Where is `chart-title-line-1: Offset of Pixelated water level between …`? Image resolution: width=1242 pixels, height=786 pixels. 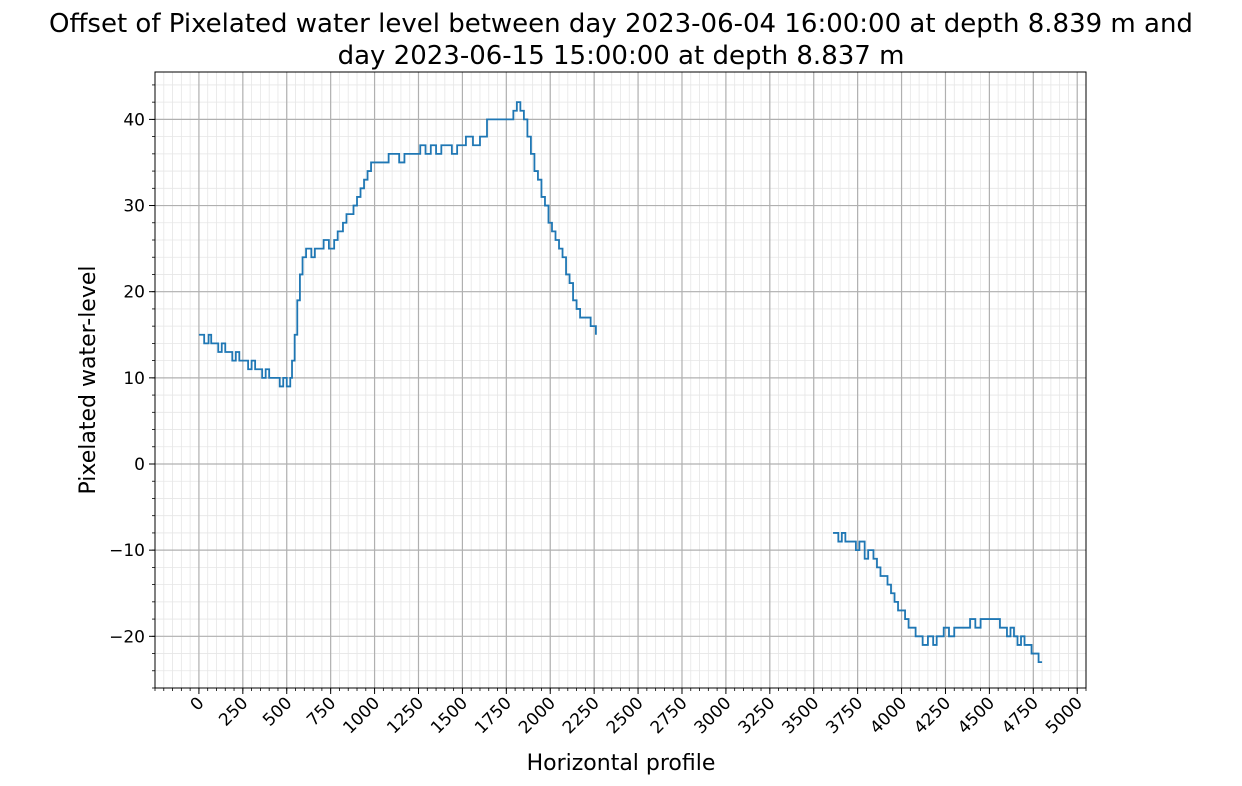
chart-title-line-1: Offset of Pixelated water level between … is located at coordinates (621, 24).